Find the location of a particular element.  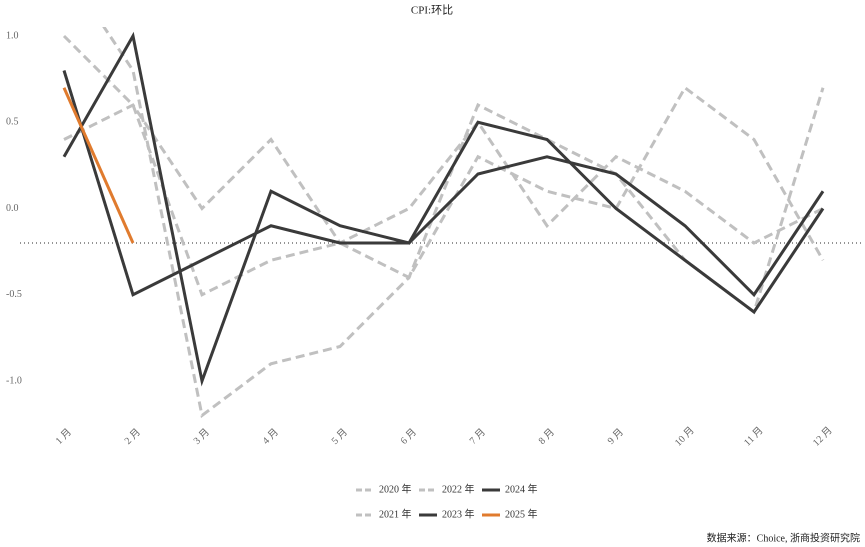

x-tick-label: 5 月 is located at coordinates (339, 436).